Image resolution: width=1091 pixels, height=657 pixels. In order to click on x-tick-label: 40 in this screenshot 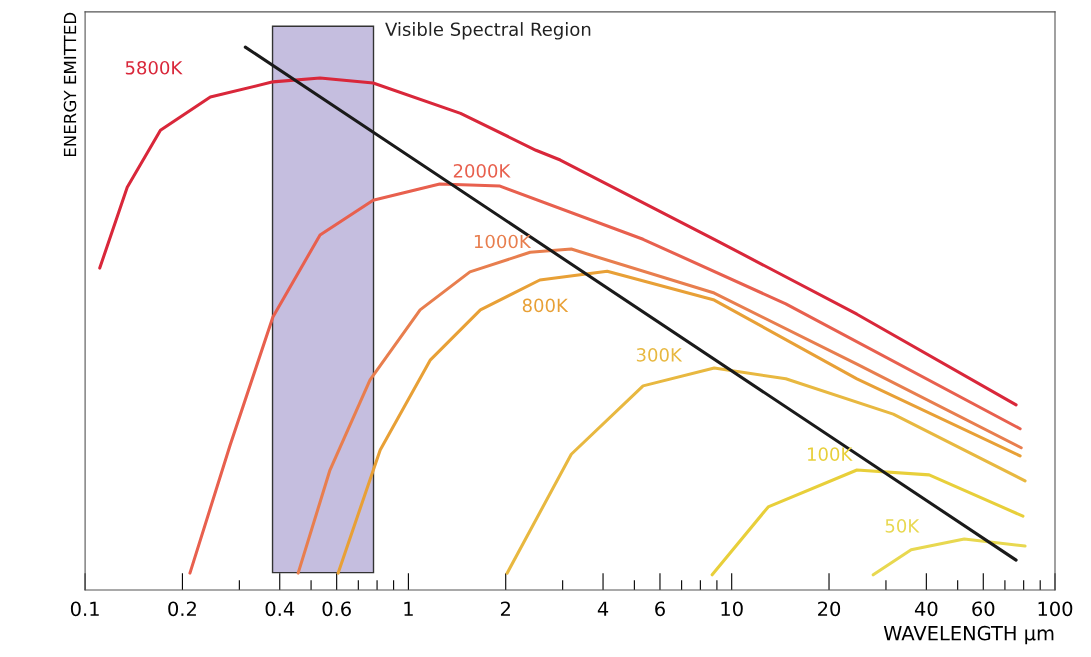, I will do `click(926, 609)`.